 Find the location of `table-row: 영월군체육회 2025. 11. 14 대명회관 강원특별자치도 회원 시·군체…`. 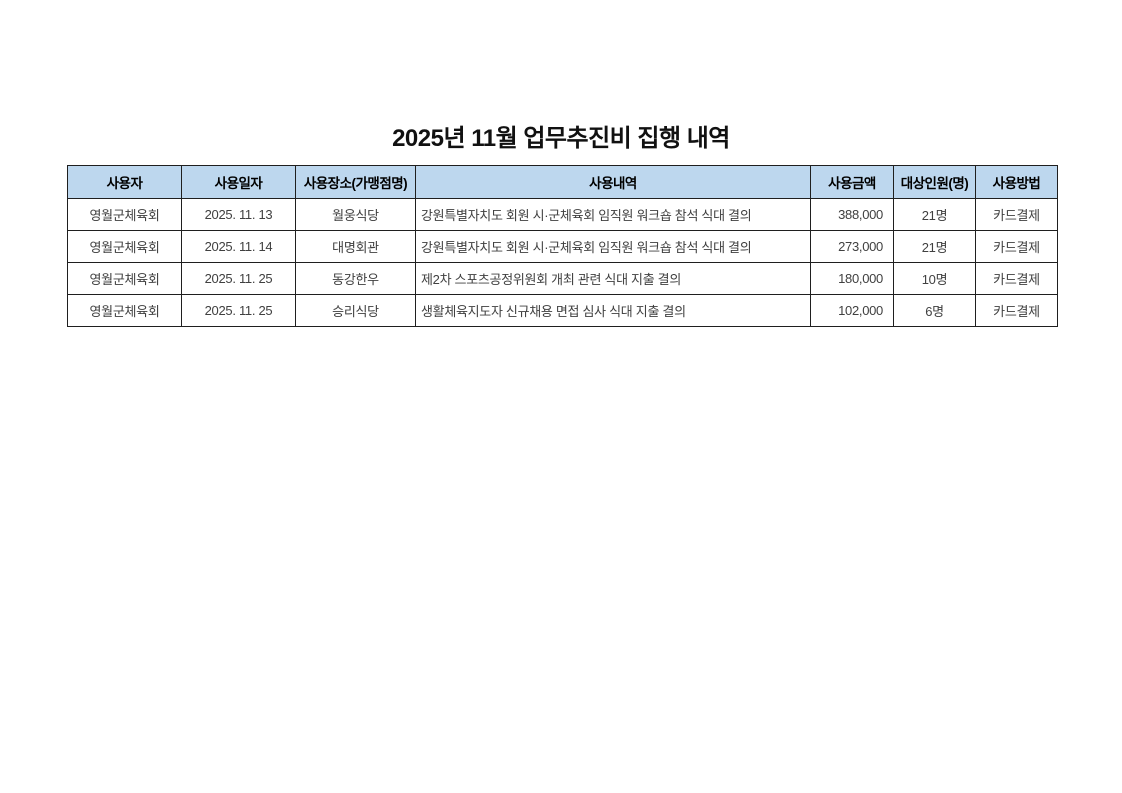

table-row: 영월군체육회 2025. 11. 14 대명회관 강원특별자치도 회원 시·군체… is located at coordinates (562, 246).